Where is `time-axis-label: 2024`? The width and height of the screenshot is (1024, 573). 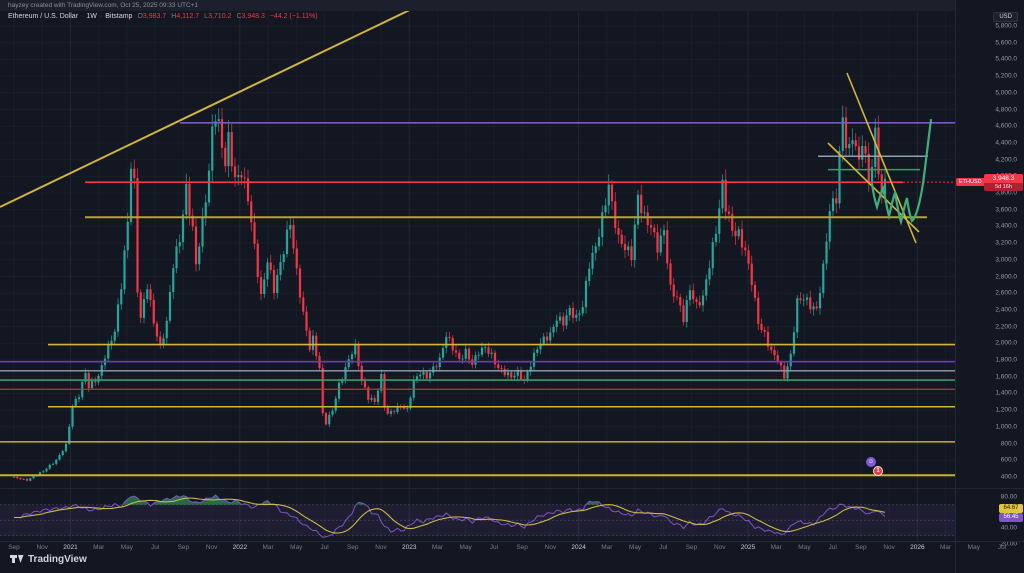
time-axis-label: 2024 is located at coordinates (578, 547).